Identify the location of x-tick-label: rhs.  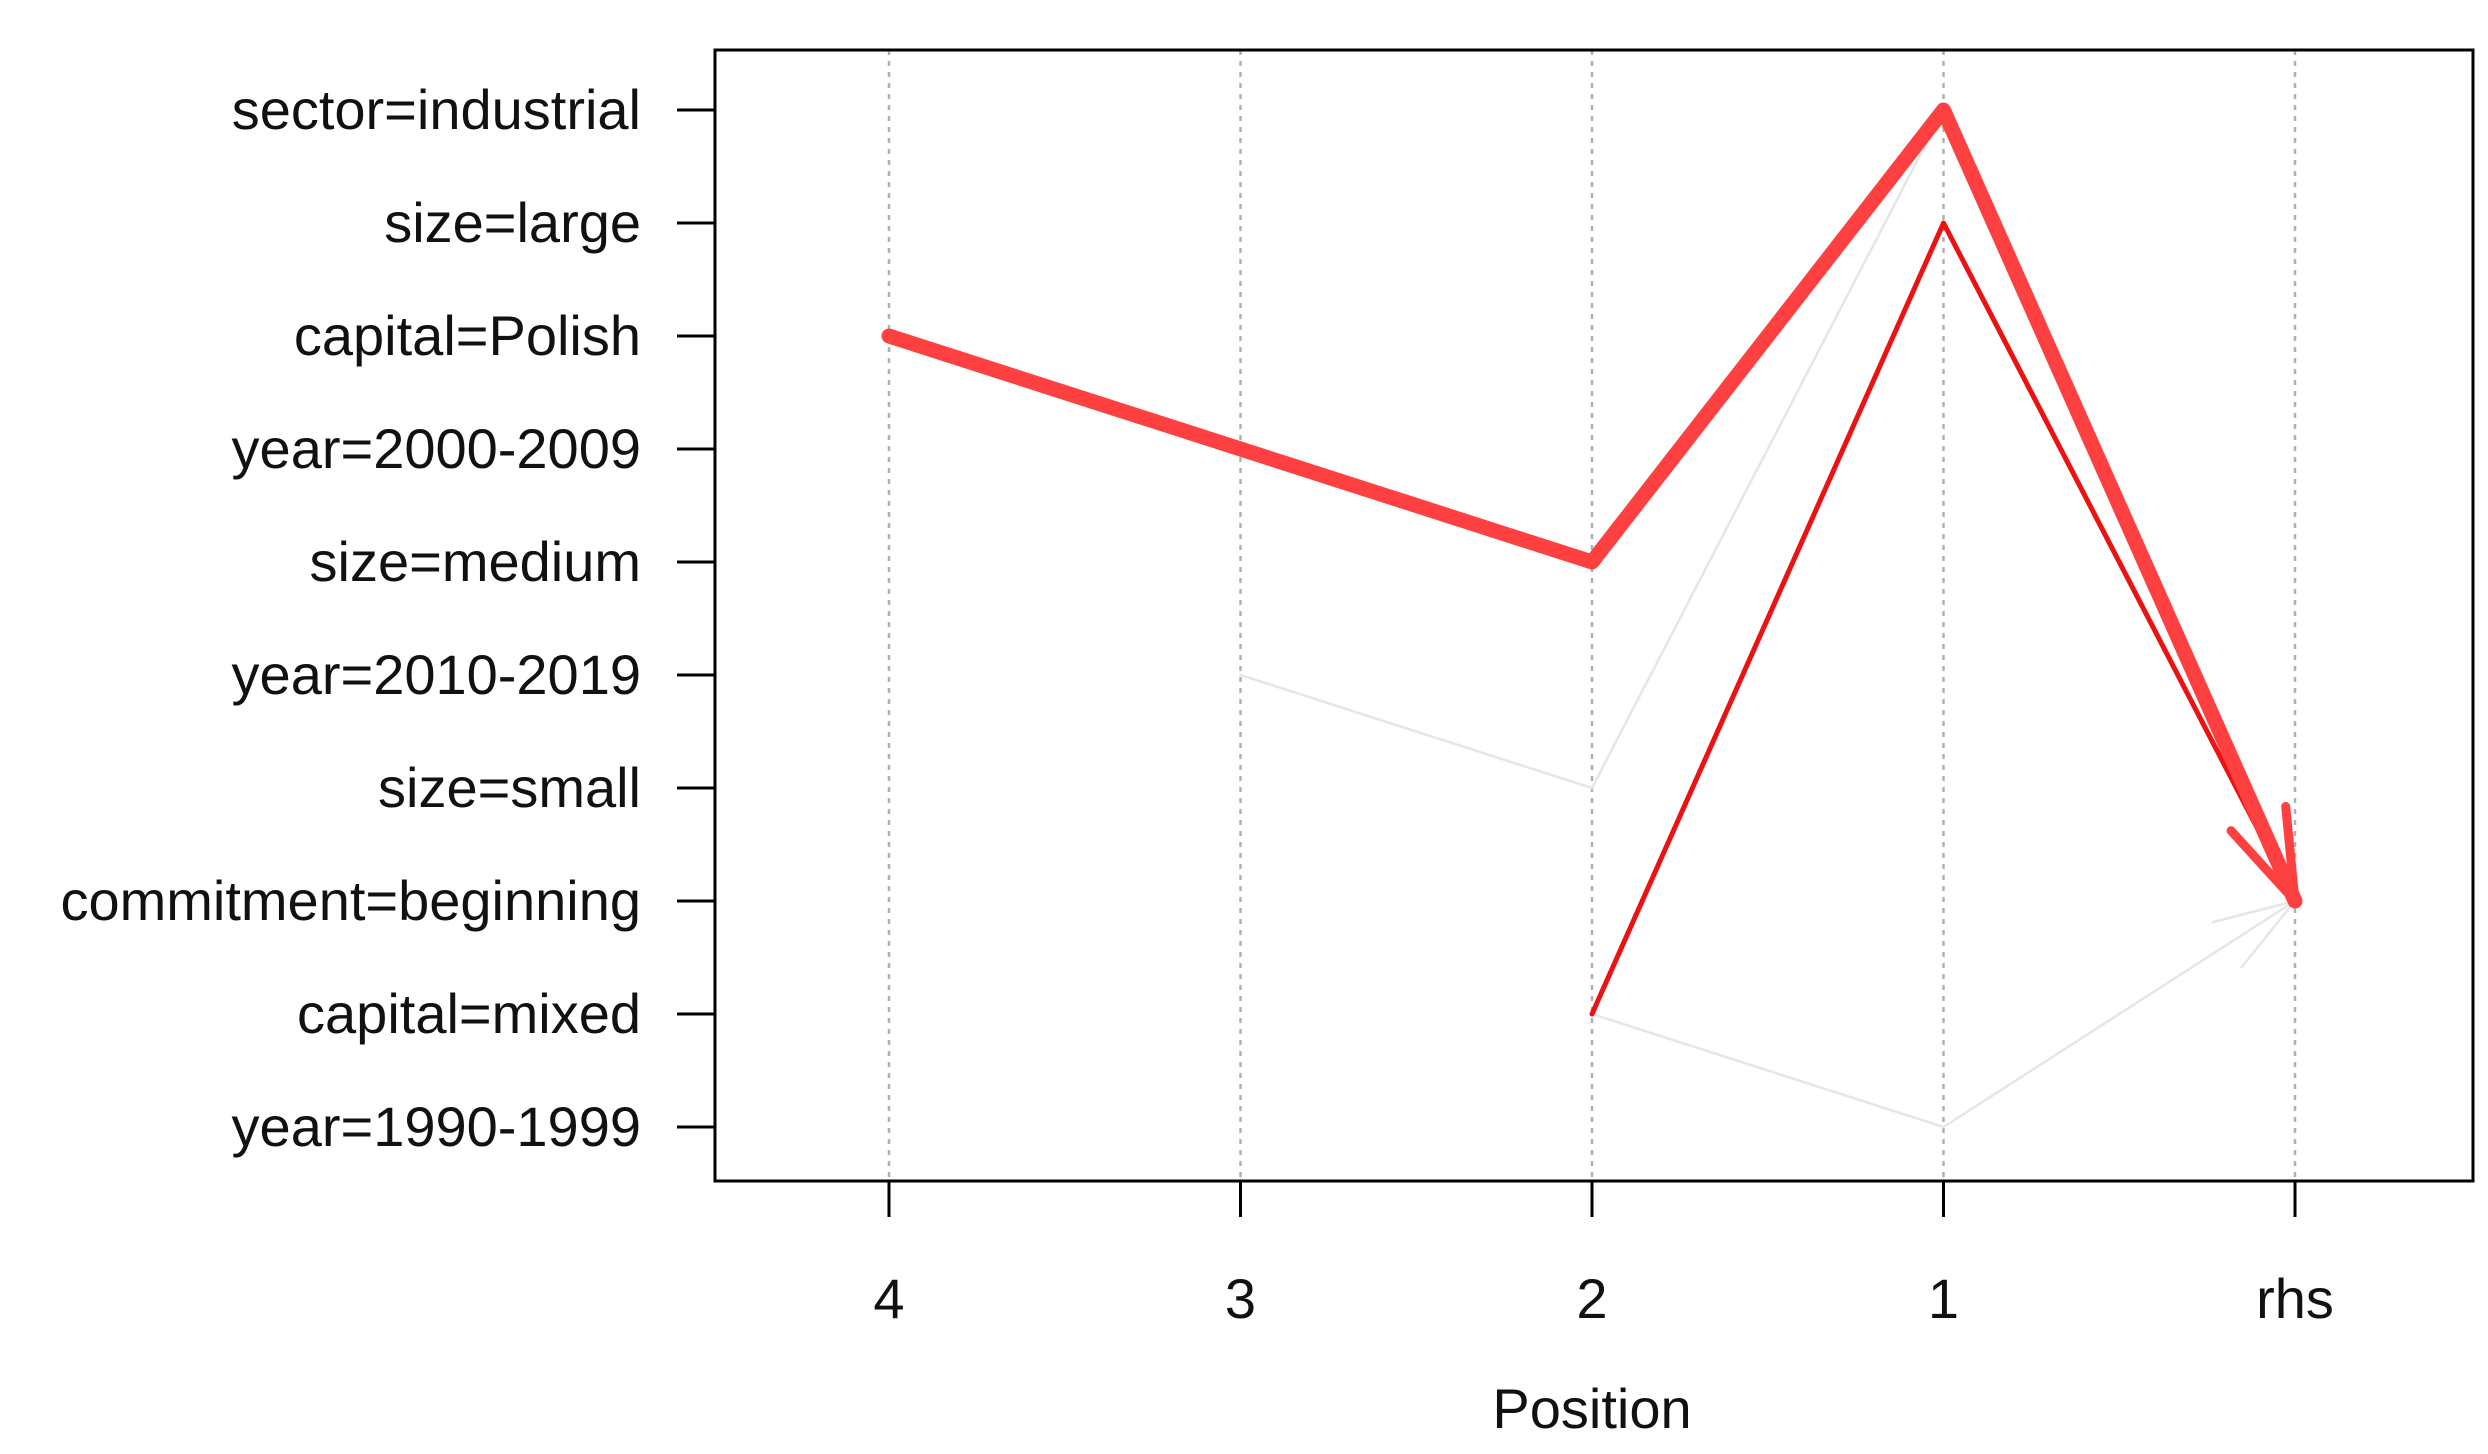
(2295, 1298).